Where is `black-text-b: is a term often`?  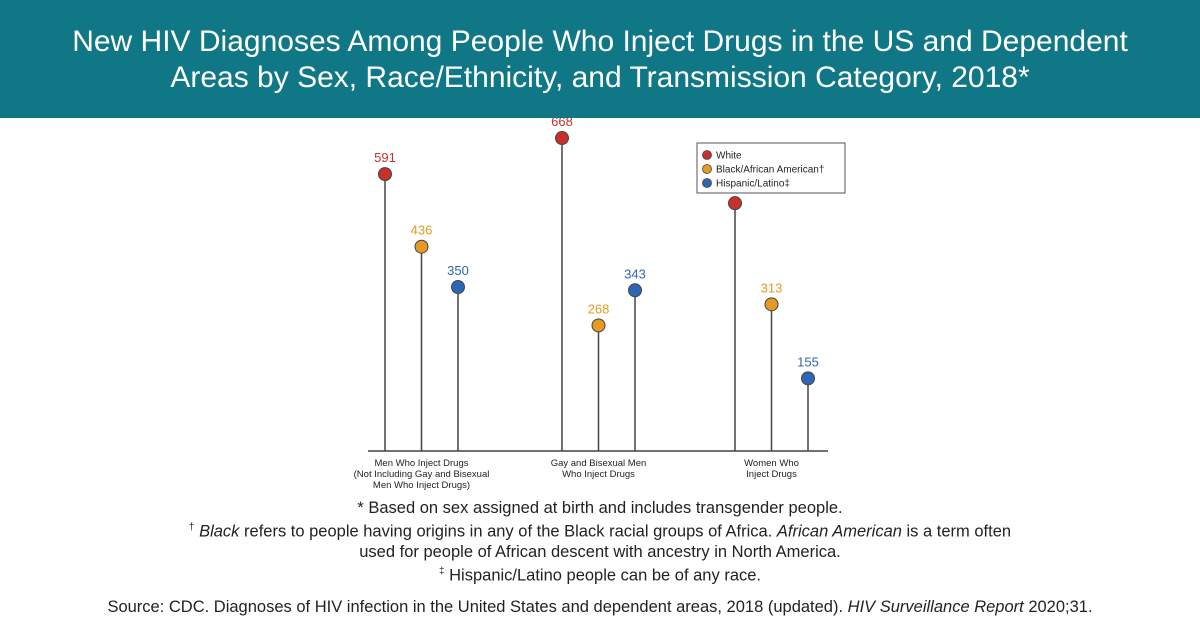
black-text-b: is a term often is located at coordinates (956, 531).